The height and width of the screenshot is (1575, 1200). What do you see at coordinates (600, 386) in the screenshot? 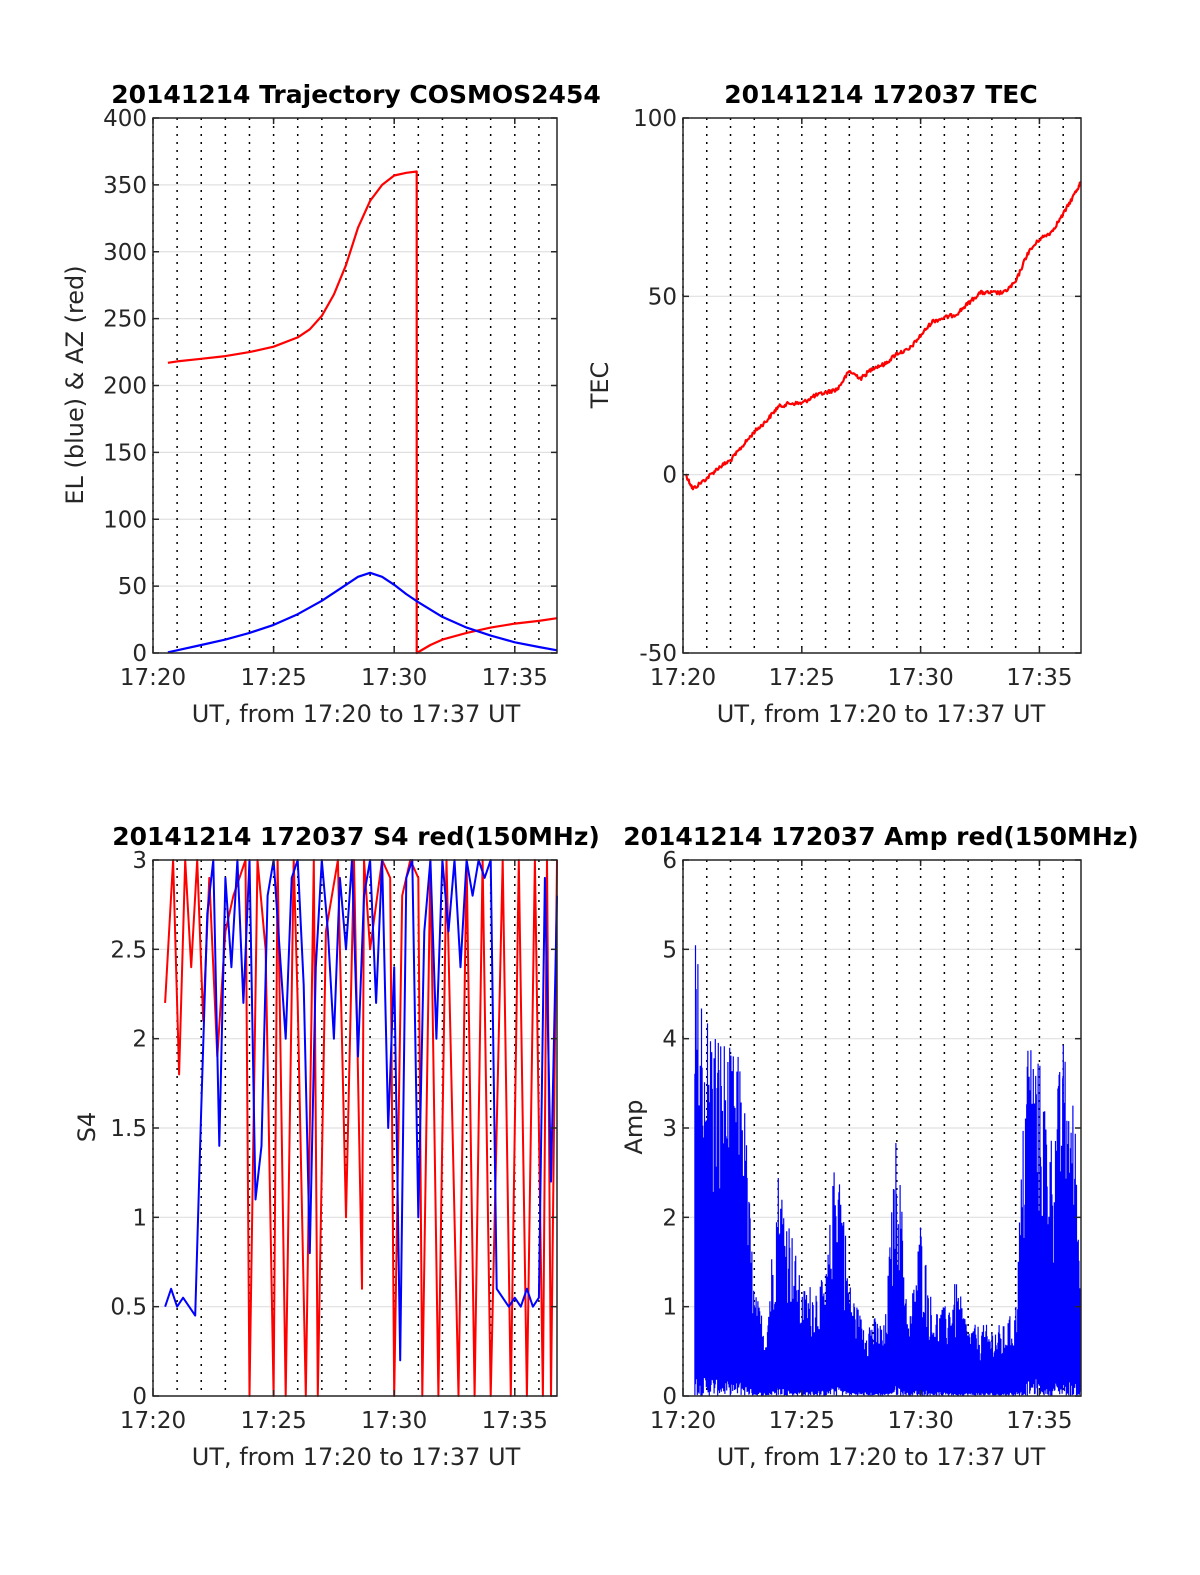
I see `y-axis-label: TEC` at bounding box center [600, 386].